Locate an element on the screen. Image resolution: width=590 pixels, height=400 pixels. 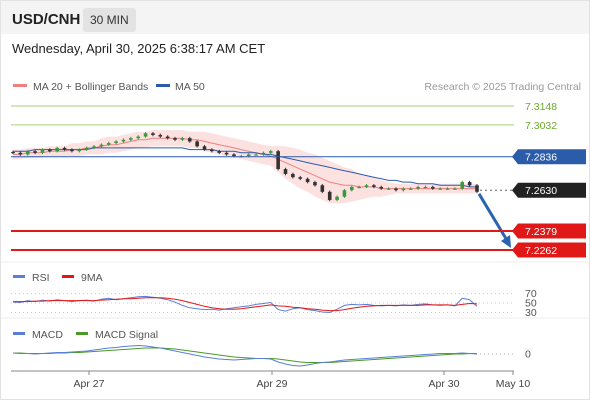
macd-tick-label: 0 is located at coordinates (528, 355).